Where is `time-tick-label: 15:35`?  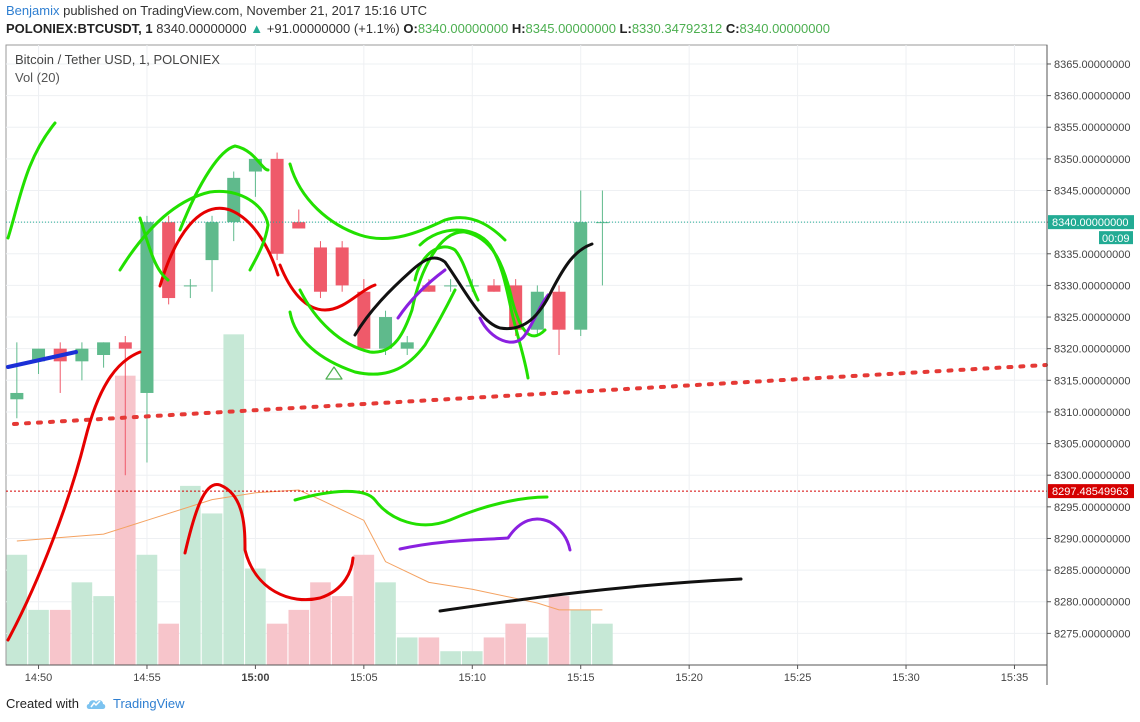 time-tick-label: 15:35 is located at coordinates (1015, 678).